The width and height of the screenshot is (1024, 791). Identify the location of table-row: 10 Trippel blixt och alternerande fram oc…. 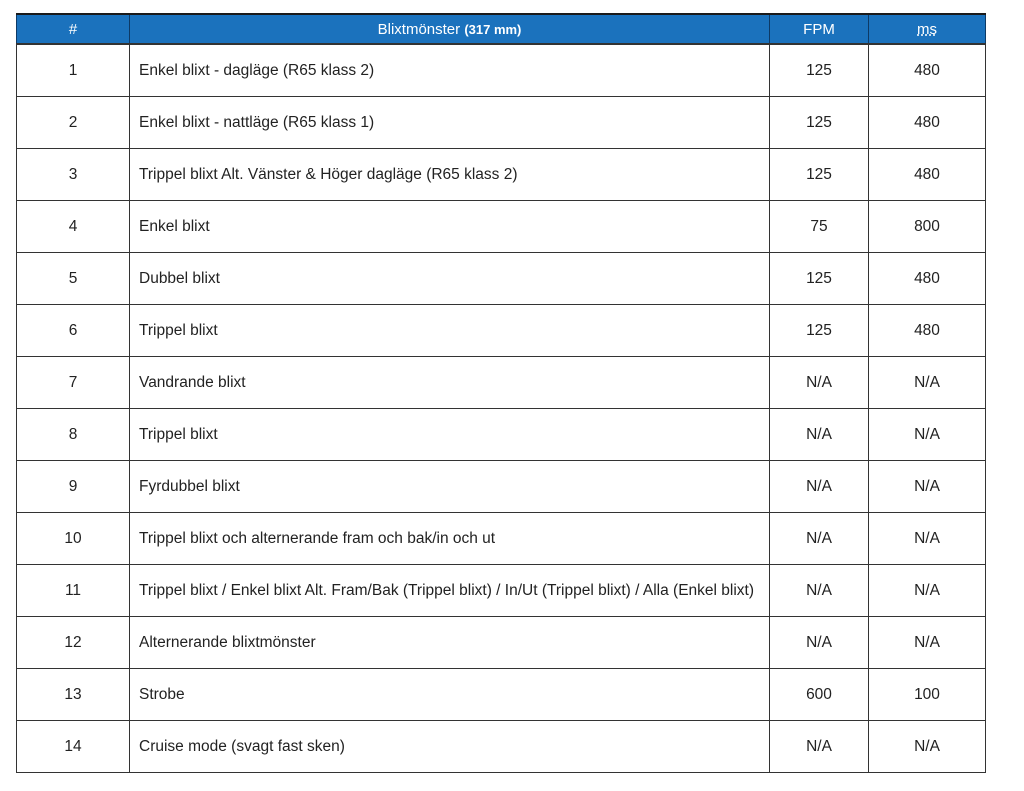
(501, 538).